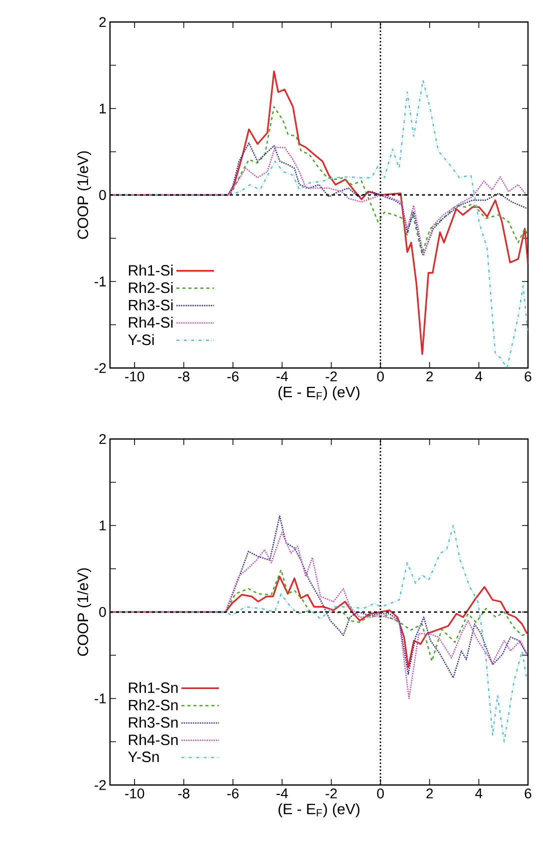  What do you see at coordinates (150, 304) in the screenshot?
I see `legend-label: Rh3-Si` at bounding box center [150, 304].